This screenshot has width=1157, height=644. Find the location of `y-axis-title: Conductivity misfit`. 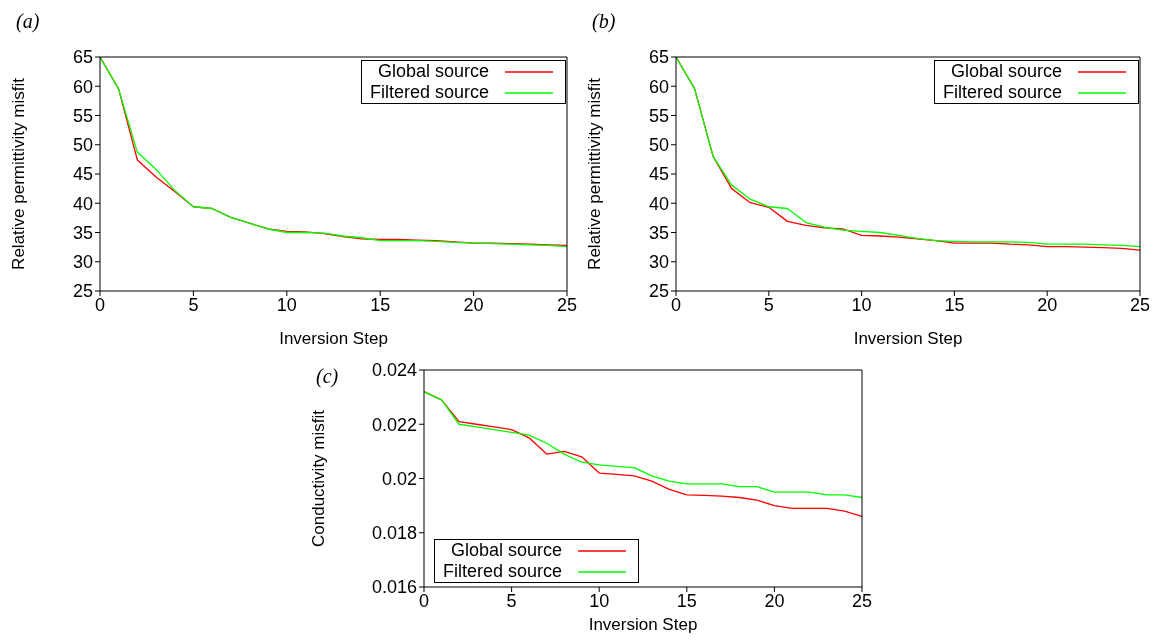

y-axis-title: Conductivity misfit is located at coordinates (319, 478).